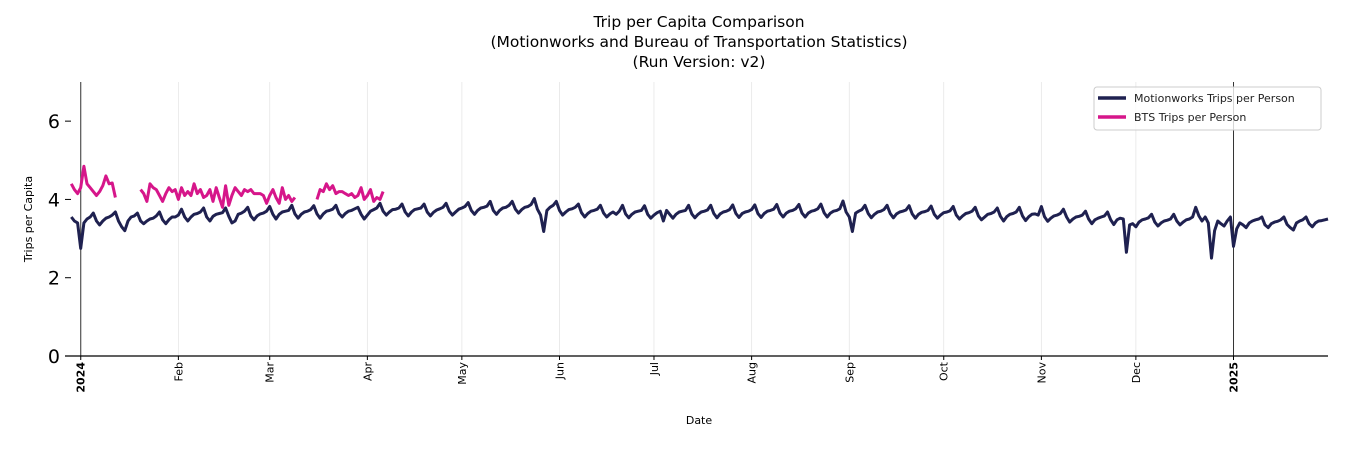 The height and width of the screenshot is (450, 1350). Describe the element at coordinates (559, 371) in the screenshot. I see `x-tick-label: Jun` at that location.